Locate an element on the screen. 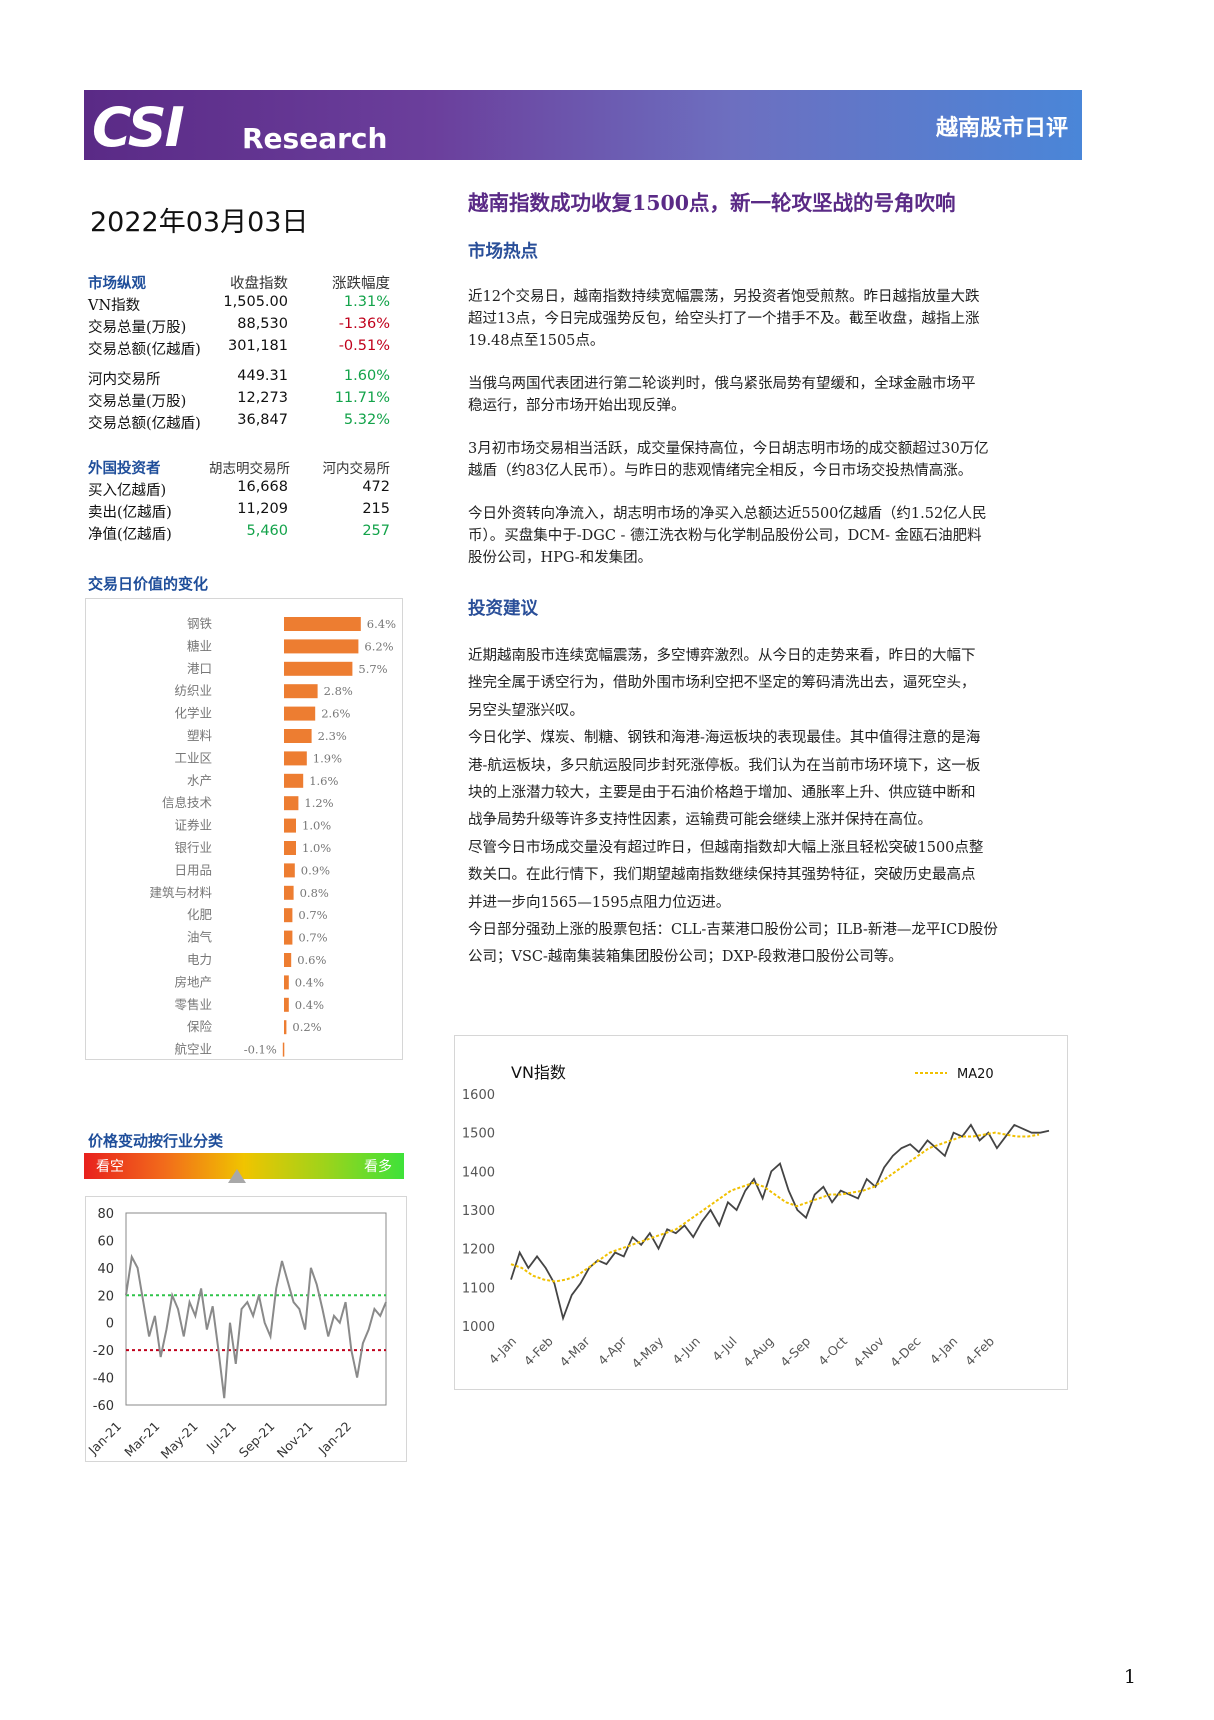 This screenshot has width=1214, height=1720. x-tick-label: 4-Oct is located at coordinates (832, 1350).